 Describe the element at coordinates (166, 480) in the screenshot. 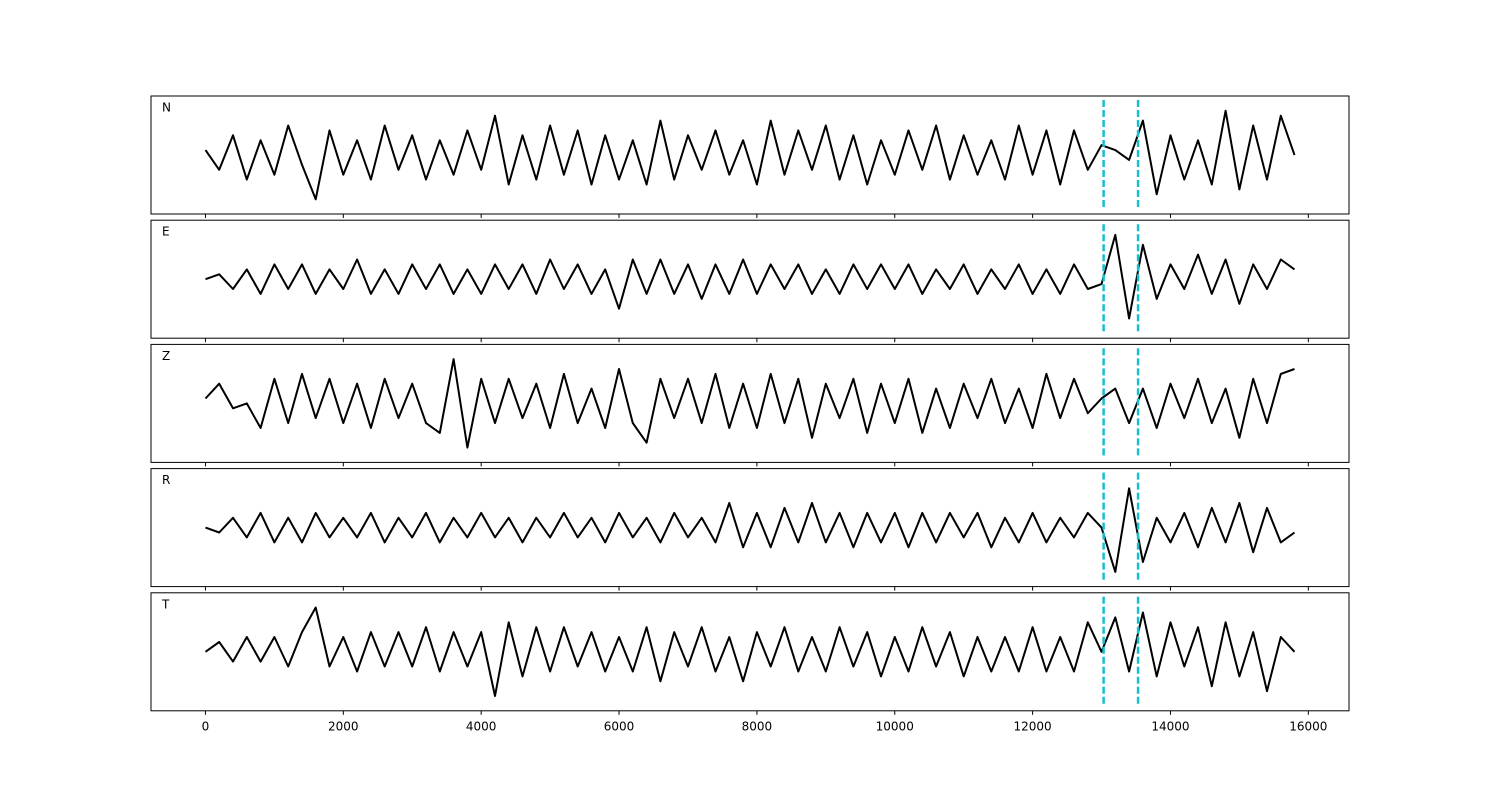

I see `panel-label: R` at that location.